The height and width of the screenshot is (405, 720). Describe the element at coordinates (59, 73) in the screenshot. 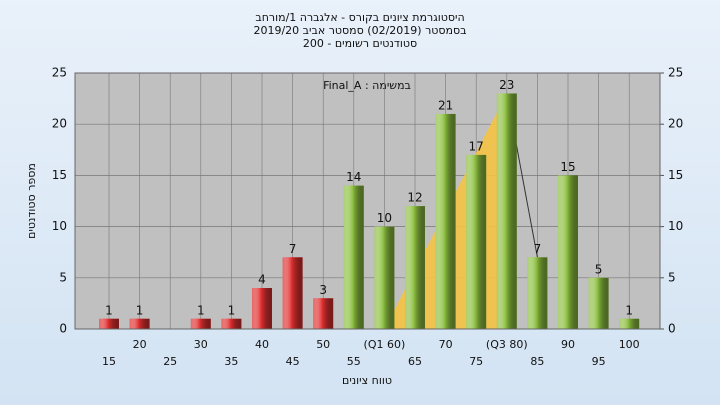

I see `y-tick-label: 25` at that location.